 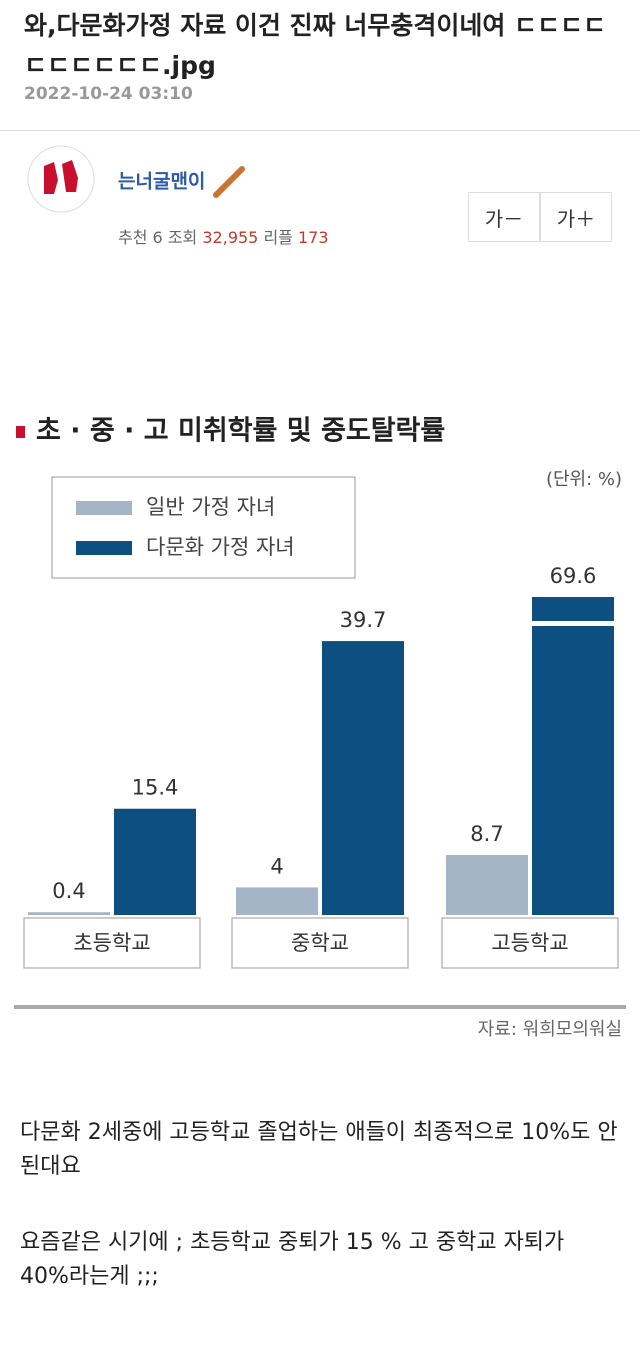 What do you see at coordinates (573, 576) in the screenshot?
I see `data-label: 69.6` at bounding box center [573, 576].